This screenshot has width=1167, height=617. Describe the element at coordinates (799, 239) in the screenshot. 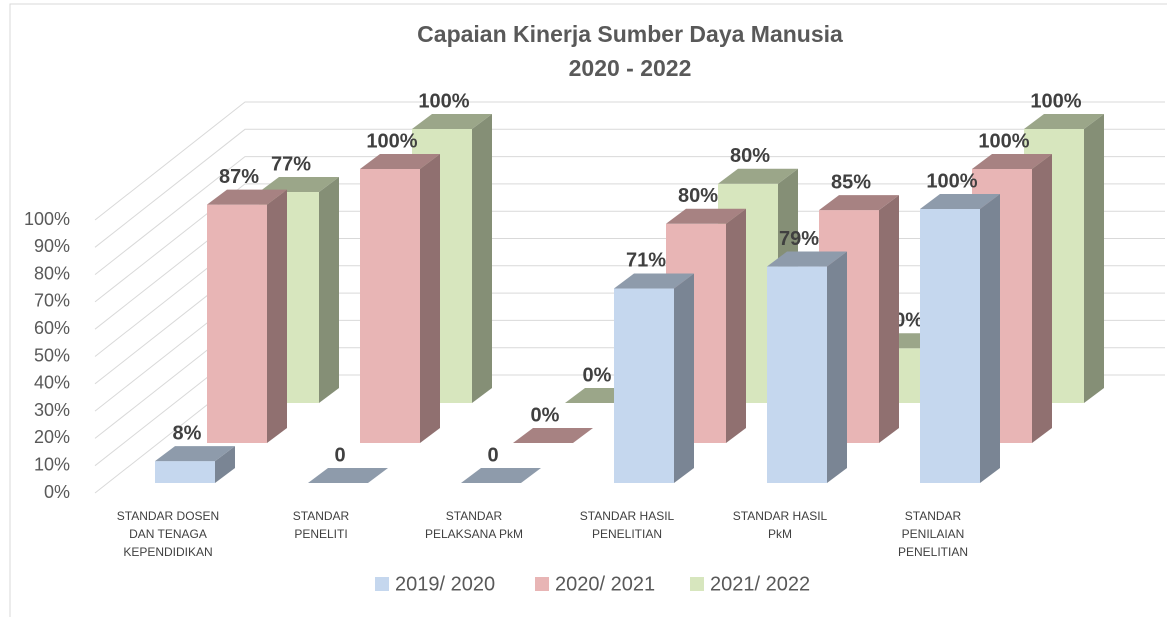

I see `data-label: 79%` at that location.